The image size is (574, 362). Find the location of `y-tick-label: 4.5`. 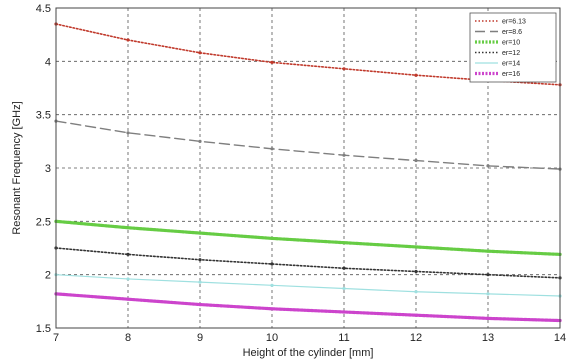

y-tick-label: 4.5 is located at coordinates (43, 9).